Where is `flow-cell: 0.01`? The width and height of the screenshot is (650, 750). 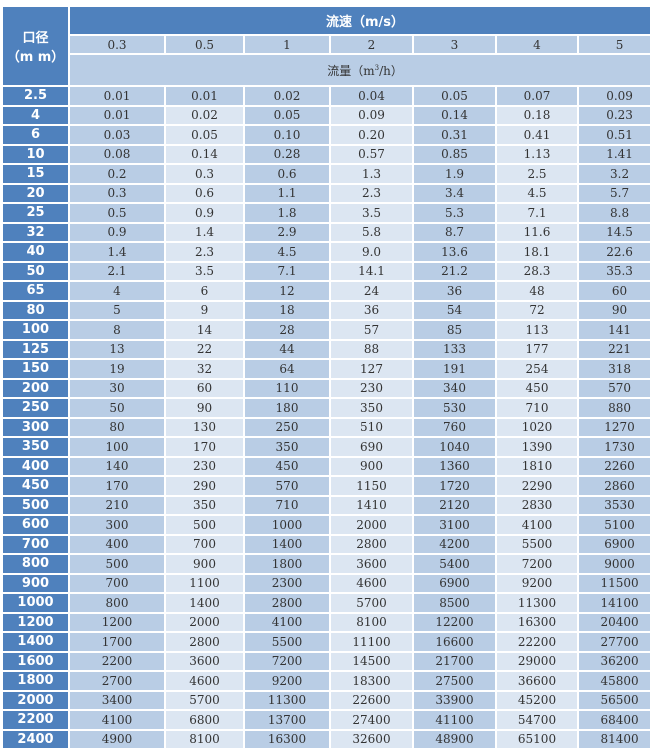 flow-cell: 0.01 is located at coordinates (117, 96).